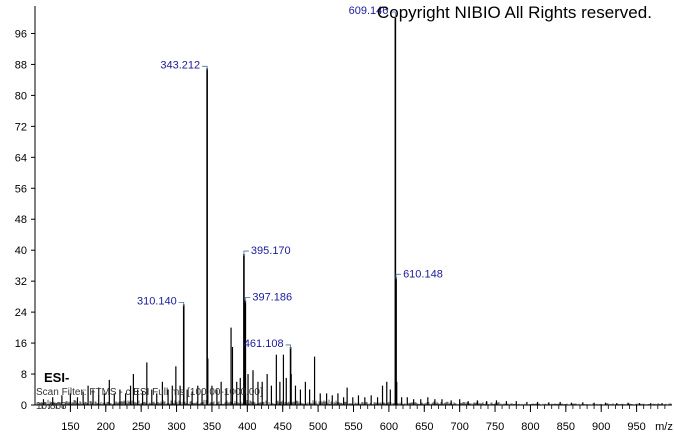 The width and height of the screenshot is (674, 434). Describe the element at coordinates (24, 406) in the screenshot. I see `y-tick-label: 0` at that location.